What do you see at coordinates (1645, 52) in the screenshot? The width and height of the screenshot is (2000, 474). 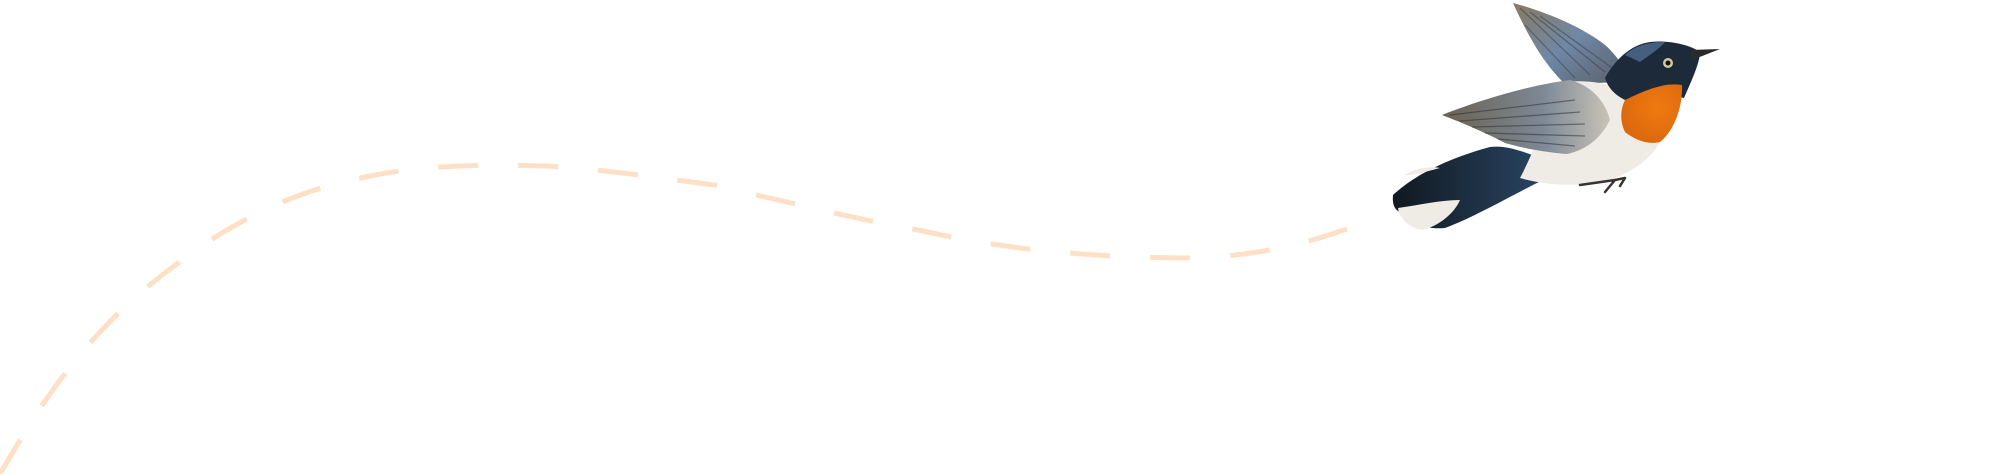 I see `bird-crown-sheen` at bounding box center [1645, 52].